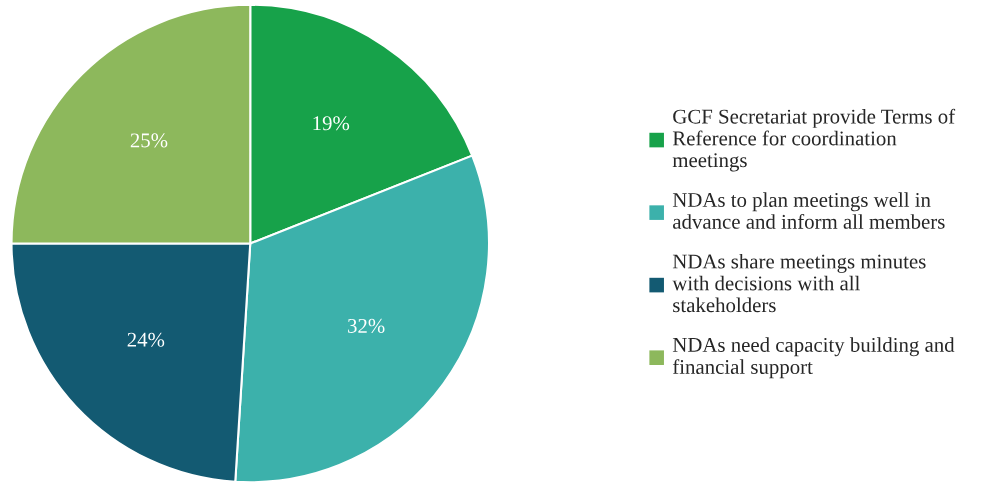 The height and width of the screenshot is (487, 1001). Describe the element at coordinates (814, 140) in the screenshot. I see `legend-label: GCF Secretariat provide Terms of Reference for coordination meetings` at that location.